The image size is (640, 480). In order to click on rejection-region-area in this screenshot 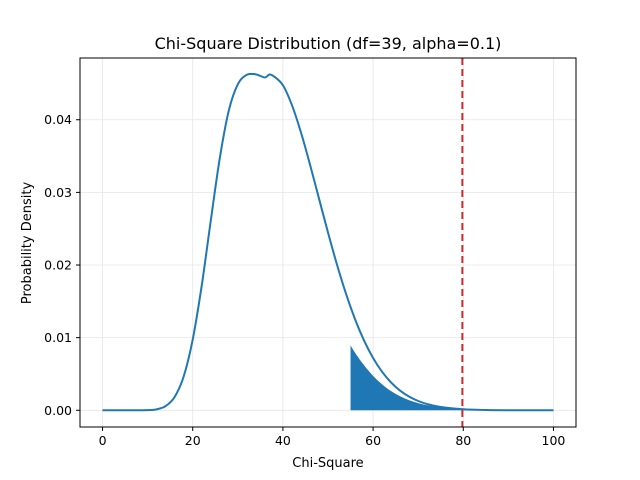, I will do `click(452, 378)`.